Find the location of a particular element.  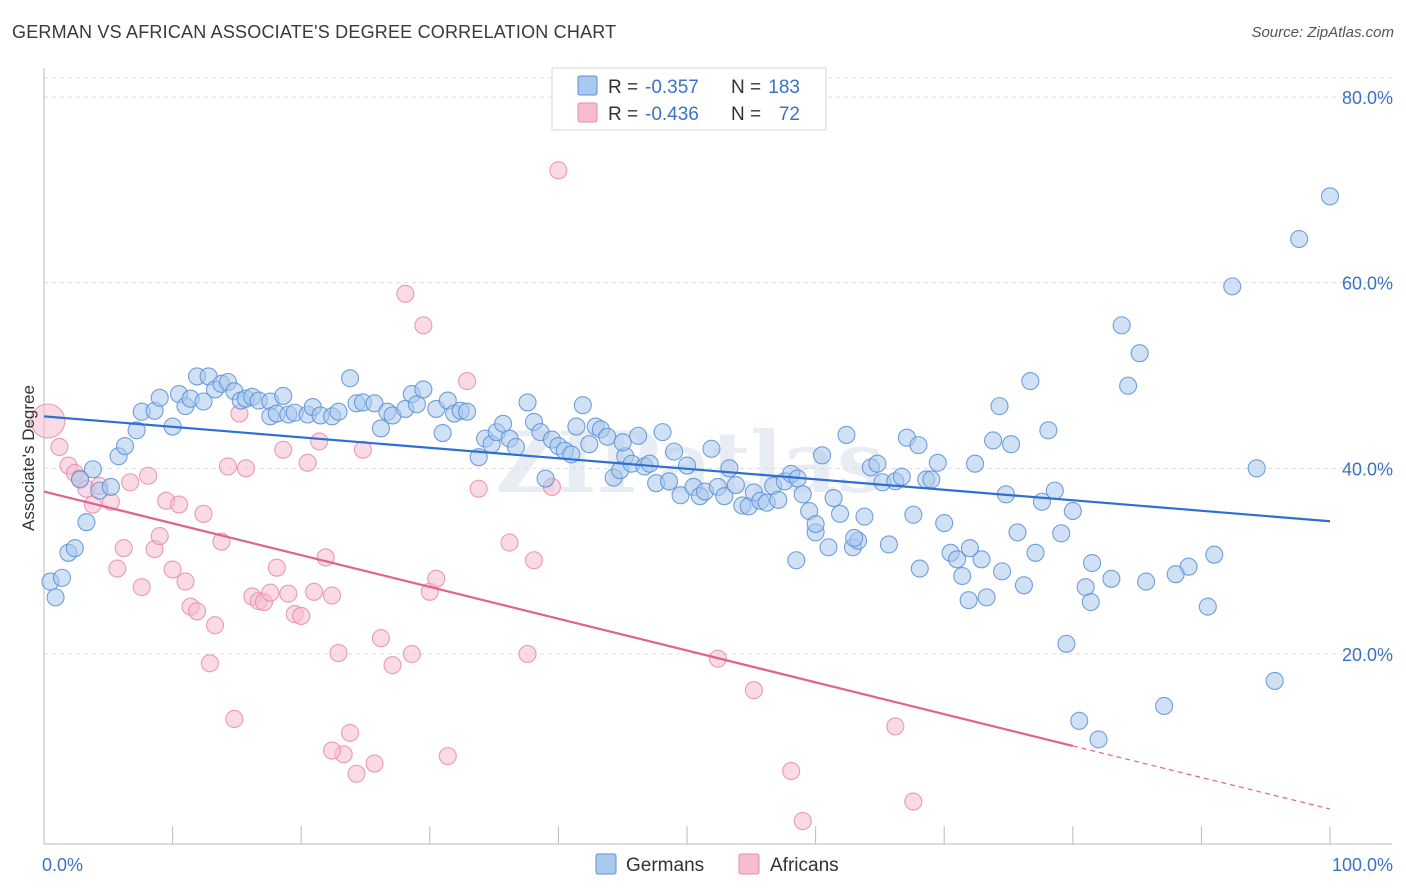

legend-n-label: N = is located at coordinates (746, 87).